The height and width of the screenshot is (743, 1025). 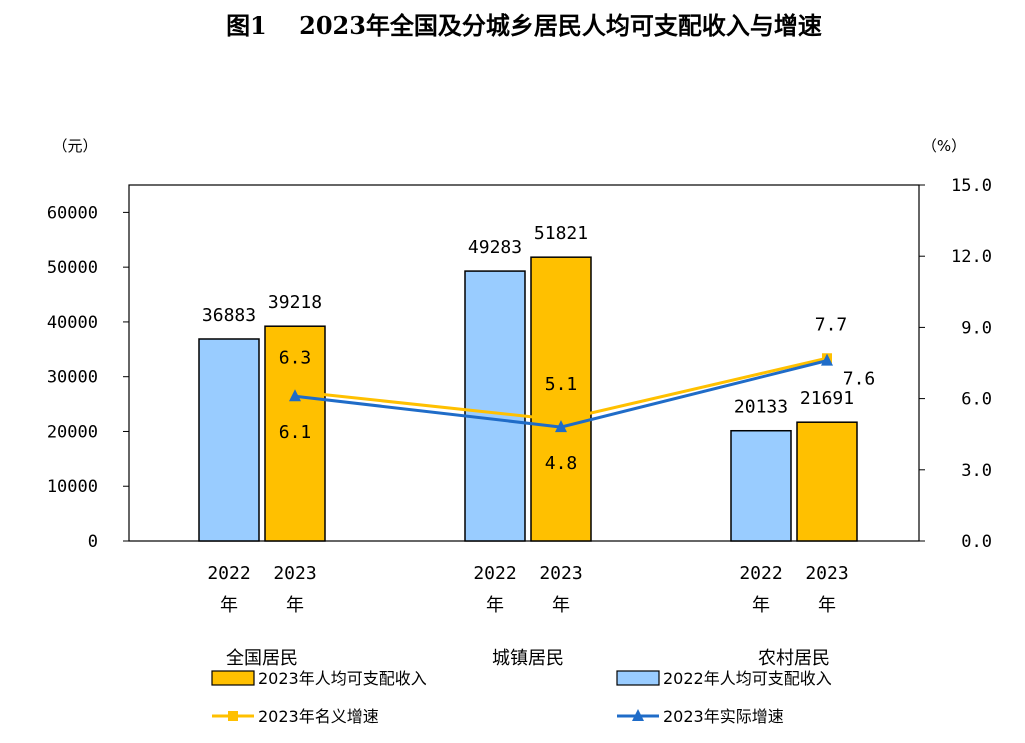 What do you see at coordinates (944, 146) in the screenshot?
I see `right-axis-unit: （%）` at bounding box center [944, 146].